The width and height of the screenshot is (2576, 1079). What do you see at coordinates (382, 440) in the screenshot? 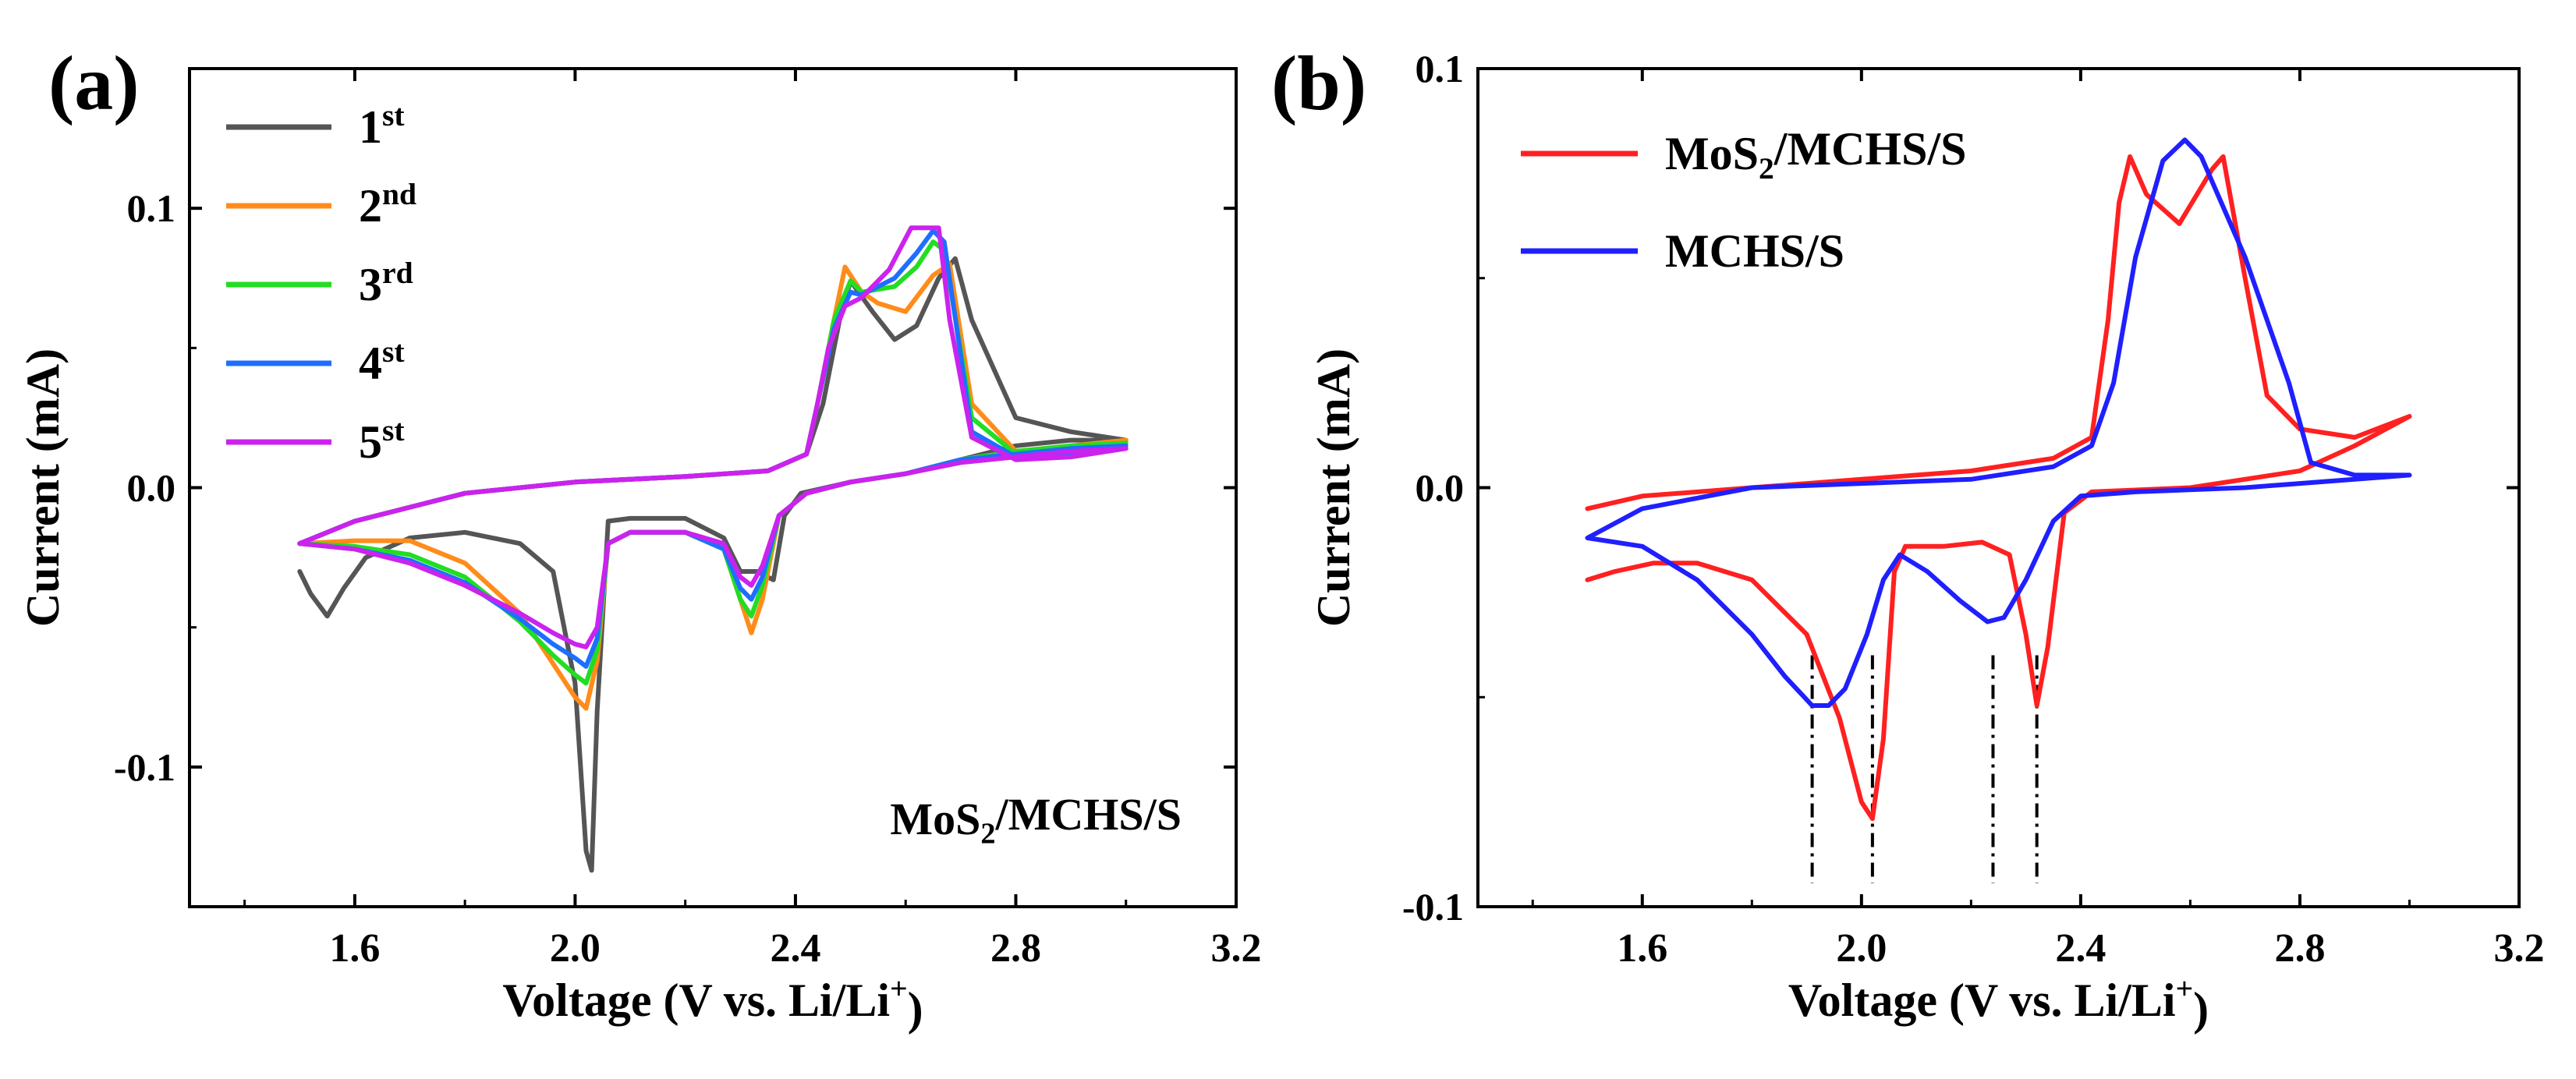
I see `legend-label: 5st` at bounding box center [382, 440].